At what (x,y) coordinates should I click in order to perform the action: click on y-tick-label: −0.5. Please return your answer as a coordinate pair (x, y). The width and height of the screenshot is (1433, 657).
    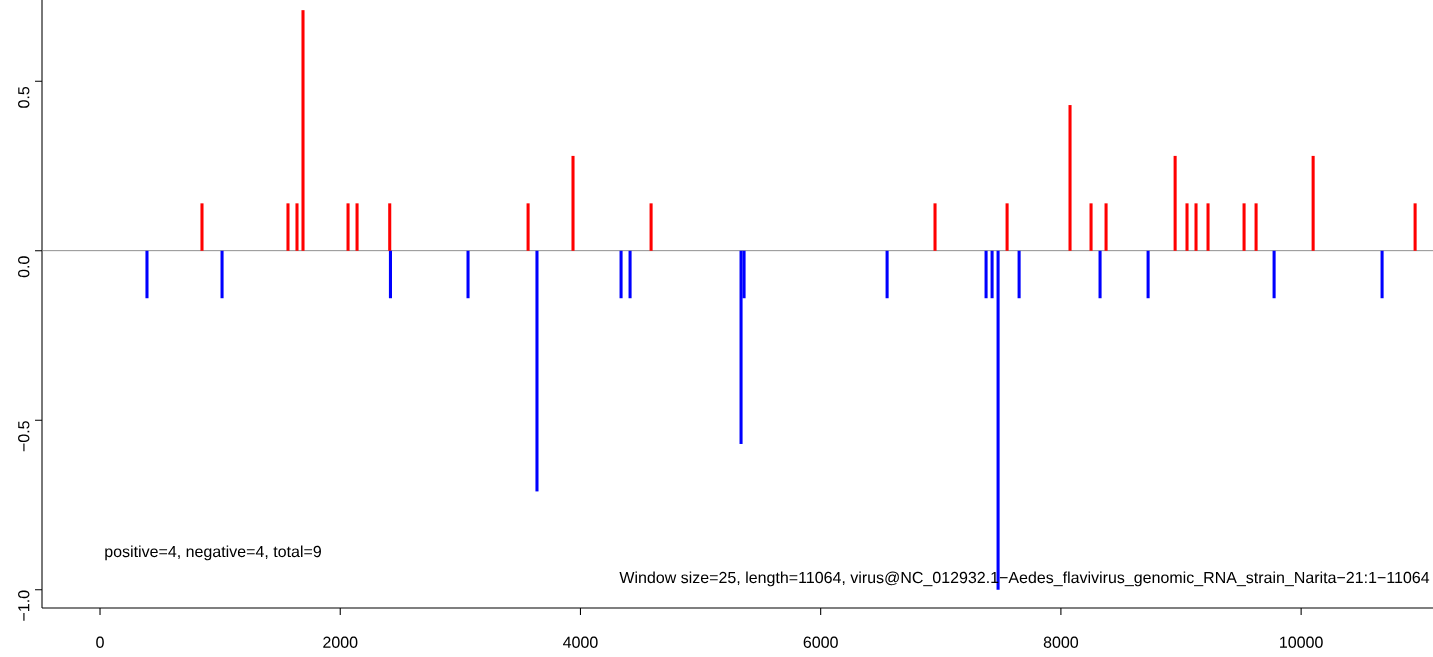
    Looking at the image, I should click on (24, 436).